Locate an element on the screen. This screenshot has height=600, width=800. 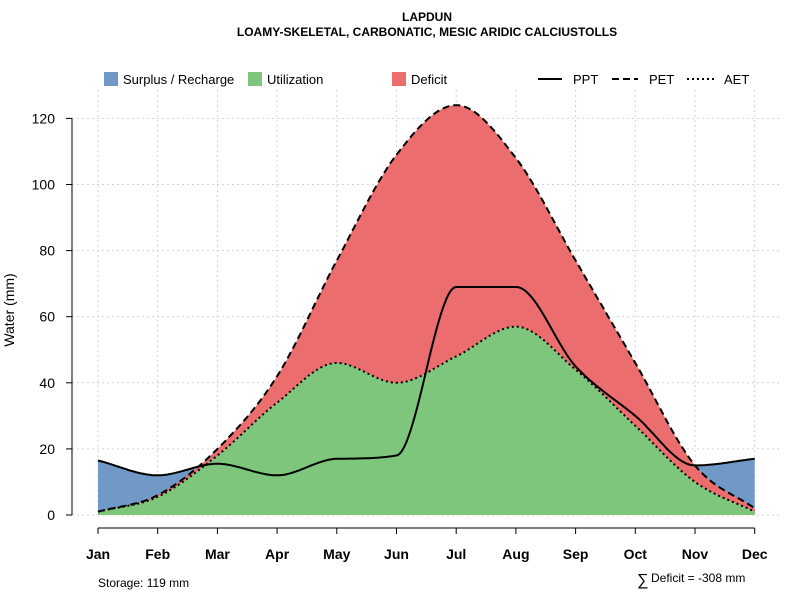
deficit-annotation: Deficit = -308 mm is located at coordinates (698, 578).